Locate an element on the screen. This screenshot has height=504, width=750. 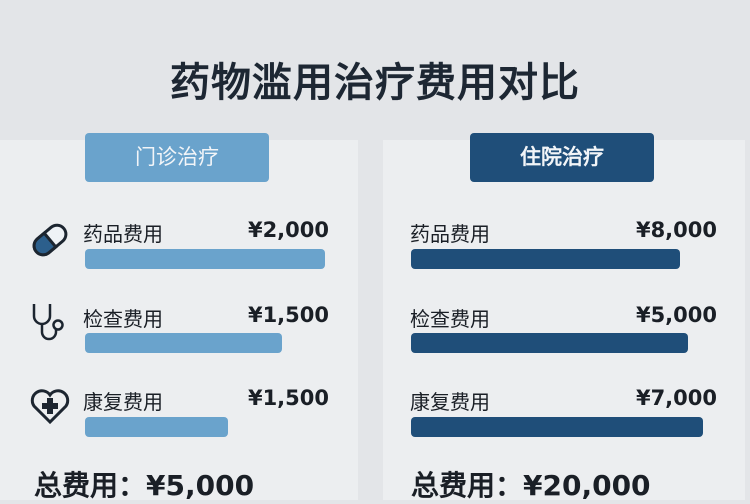
inpatient-rehab-bar is located at coordinates (557, 427).